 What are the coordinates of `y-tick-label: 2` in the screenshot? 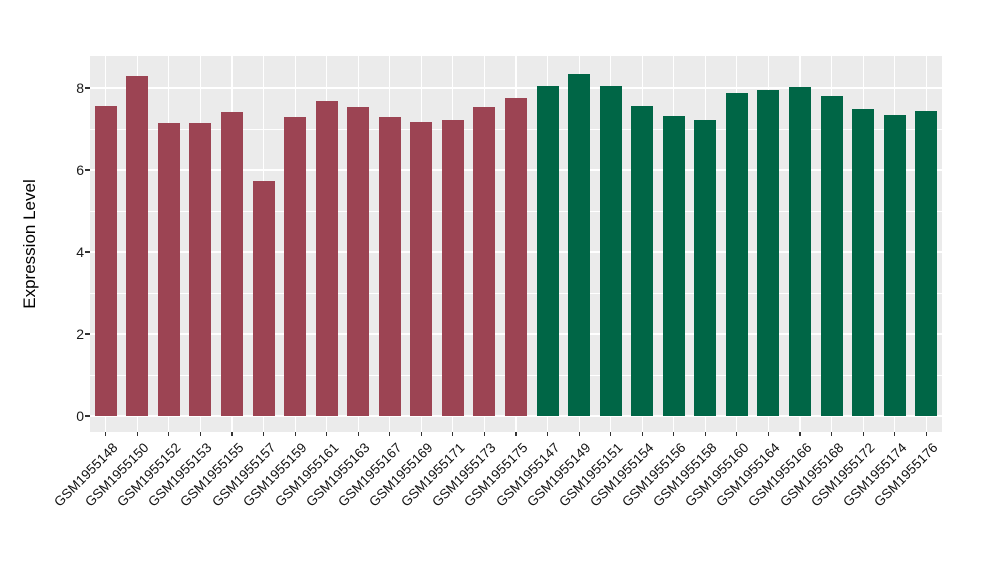 It's located at (80, 334).